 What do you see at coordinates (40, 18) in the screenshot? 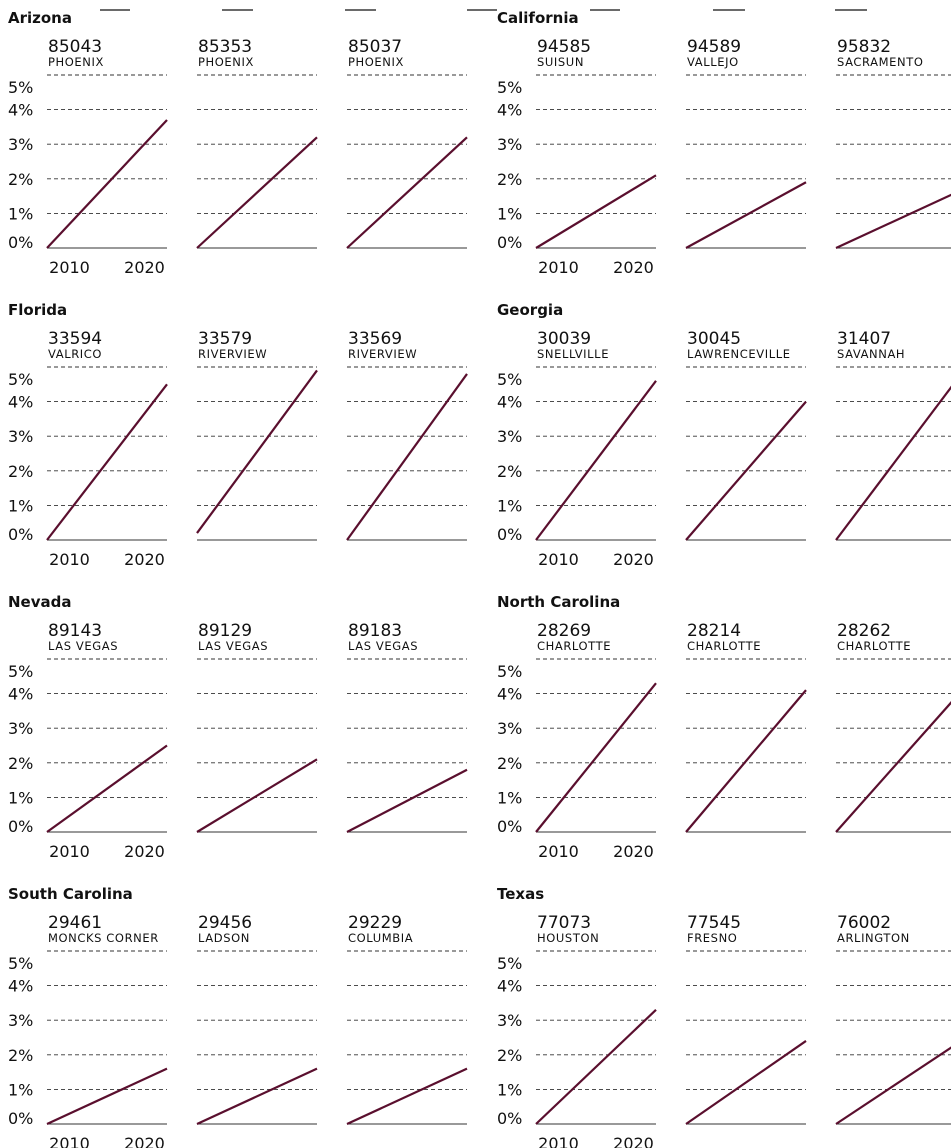
I see `state-title: Arizona` at bounding box center [40, 18].